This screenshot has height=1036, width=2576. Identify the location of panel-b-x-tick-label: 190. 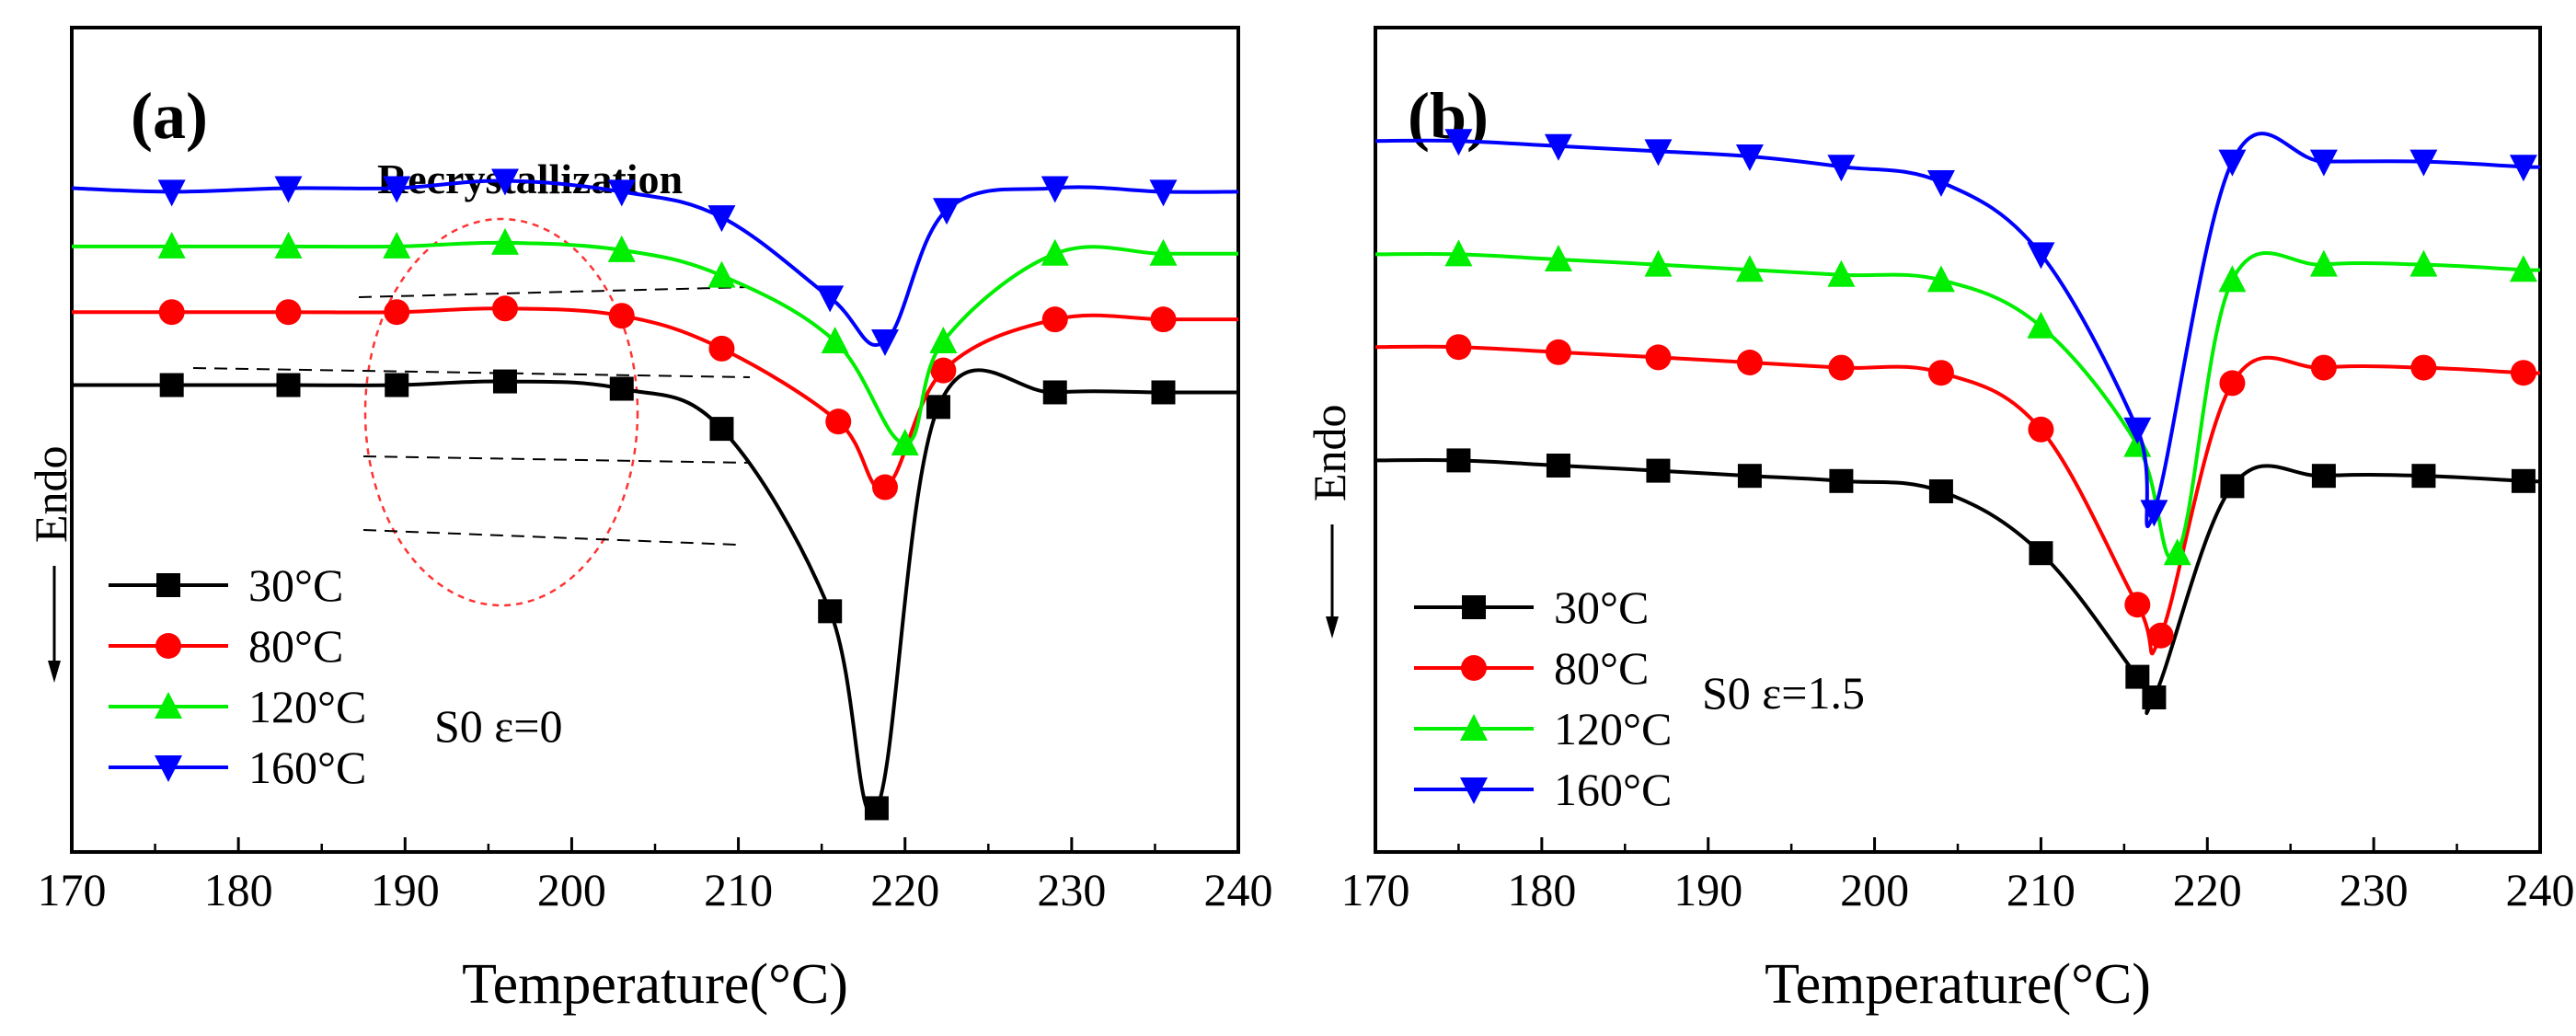
(1707, 889).